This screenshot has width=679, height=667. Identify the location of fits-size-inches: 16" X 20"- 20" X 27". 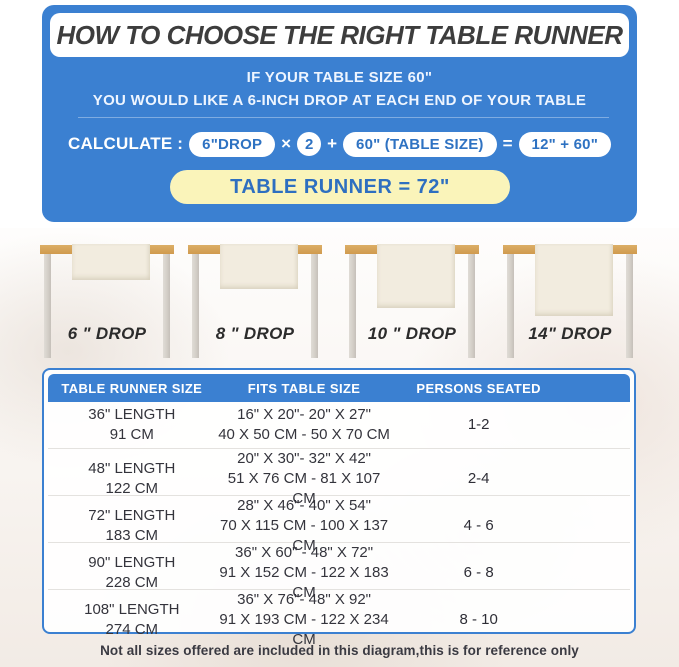
(304, 415).